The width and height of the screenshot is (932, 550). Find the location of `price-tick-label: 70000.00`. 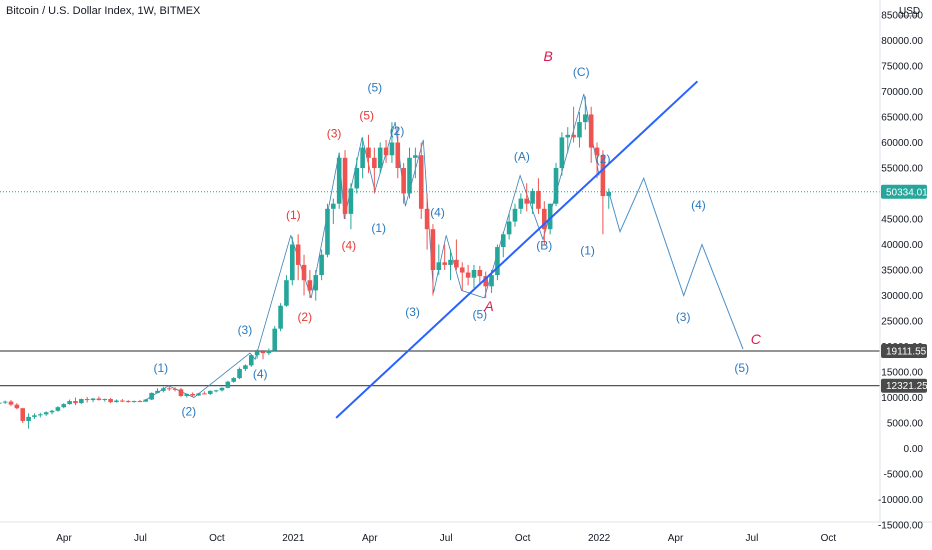

price-tick-label: 70000.00 is located at coordinates (902, 92).